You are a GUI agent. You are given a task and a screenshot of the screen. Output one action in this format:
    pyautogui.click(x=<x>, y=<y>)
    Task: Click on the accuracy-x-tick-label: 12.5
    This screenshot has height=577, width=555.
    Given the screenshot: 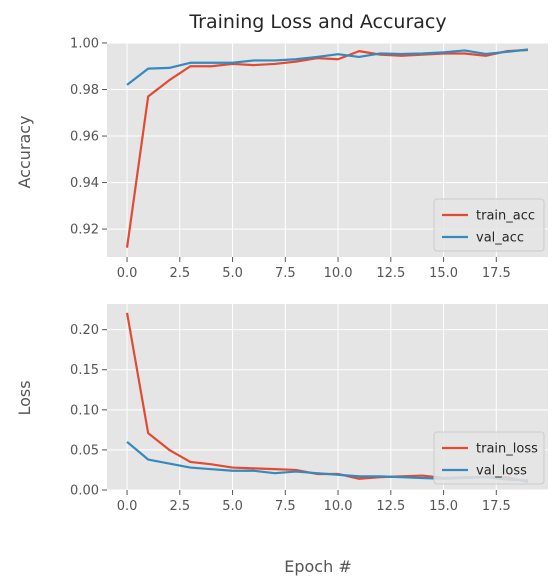 What is the action you would take?
    pyautogui.click(x=390, y=273)
    